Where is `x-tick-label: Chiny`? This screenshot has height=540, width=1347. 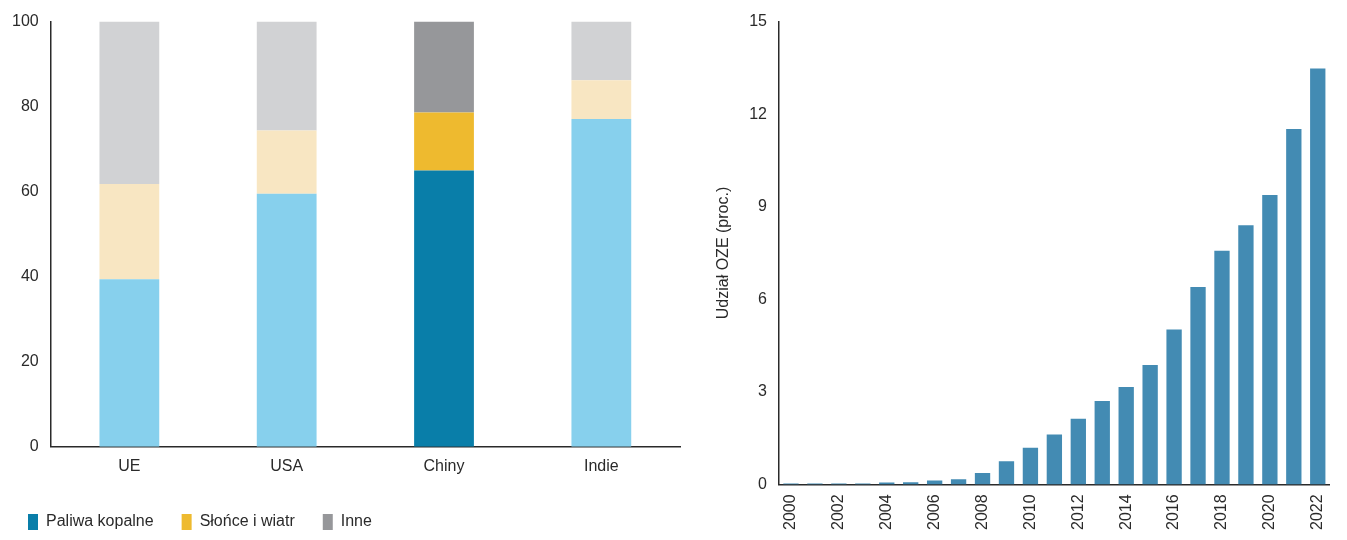 x-tick-label: Chiny is located at coordinates (444, 465).